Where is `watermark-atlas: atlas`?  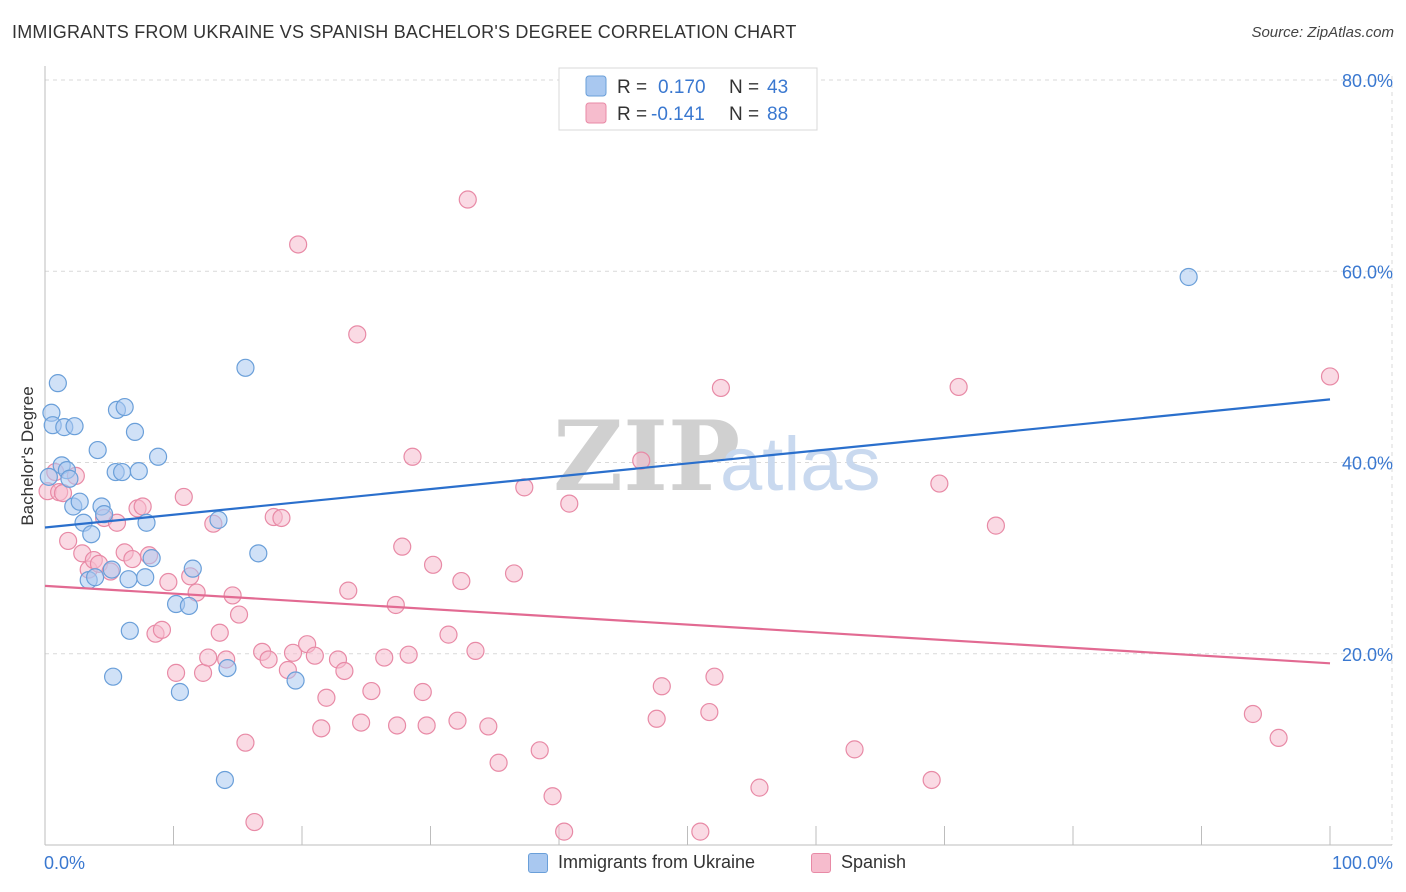
watermark-atlas: atlas is located at coordinates (800, 464).